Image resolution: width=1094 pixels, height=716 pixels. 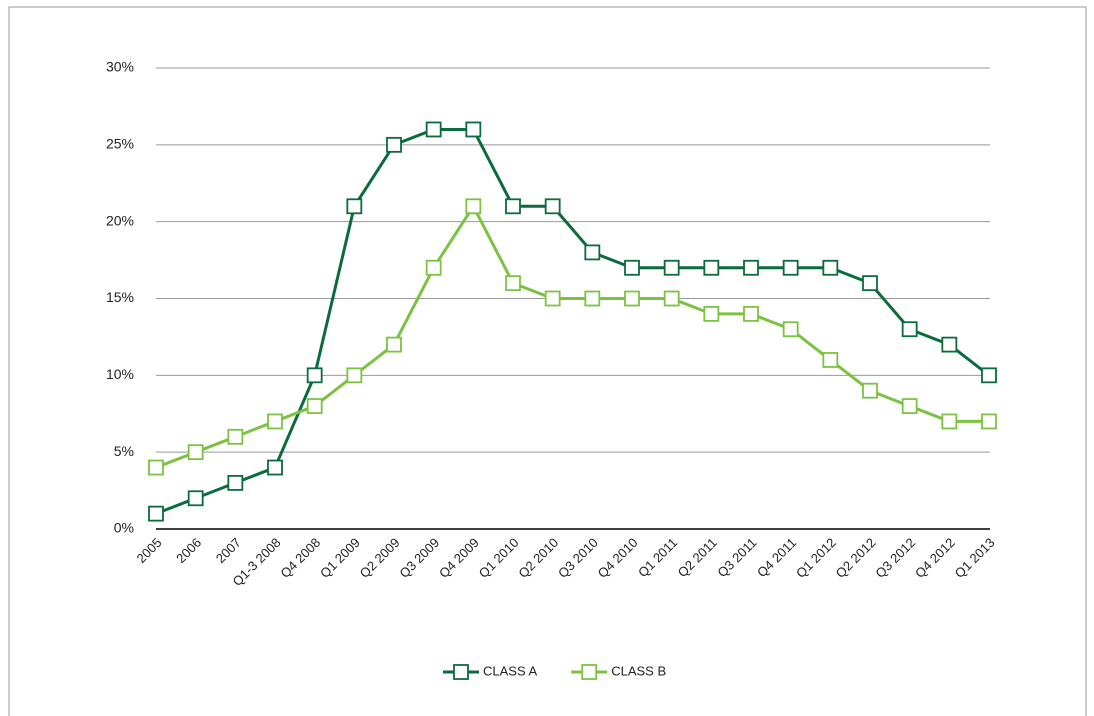 What do you see at coordinates (776, 557) in the screenshot?
I see `x-tick-label: Q4 2011` at bounding box center [776, 557].